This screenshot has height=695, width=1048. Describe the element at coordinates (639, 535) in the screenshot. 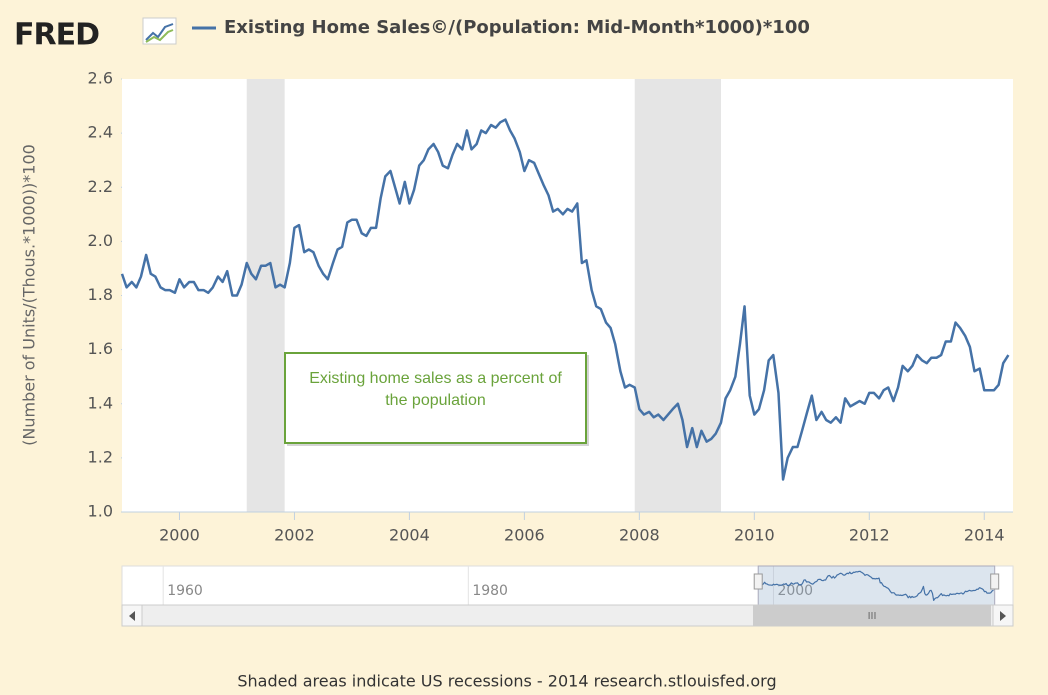

I see `x-tick-label: 2008` at that location.